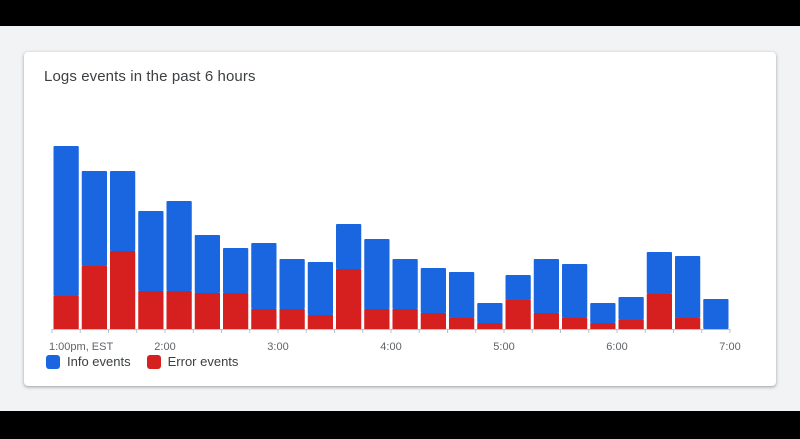  Describe the element at coordinates (616, 346) in the screenshot. I see `x-tick-label: 6:00` at that location.